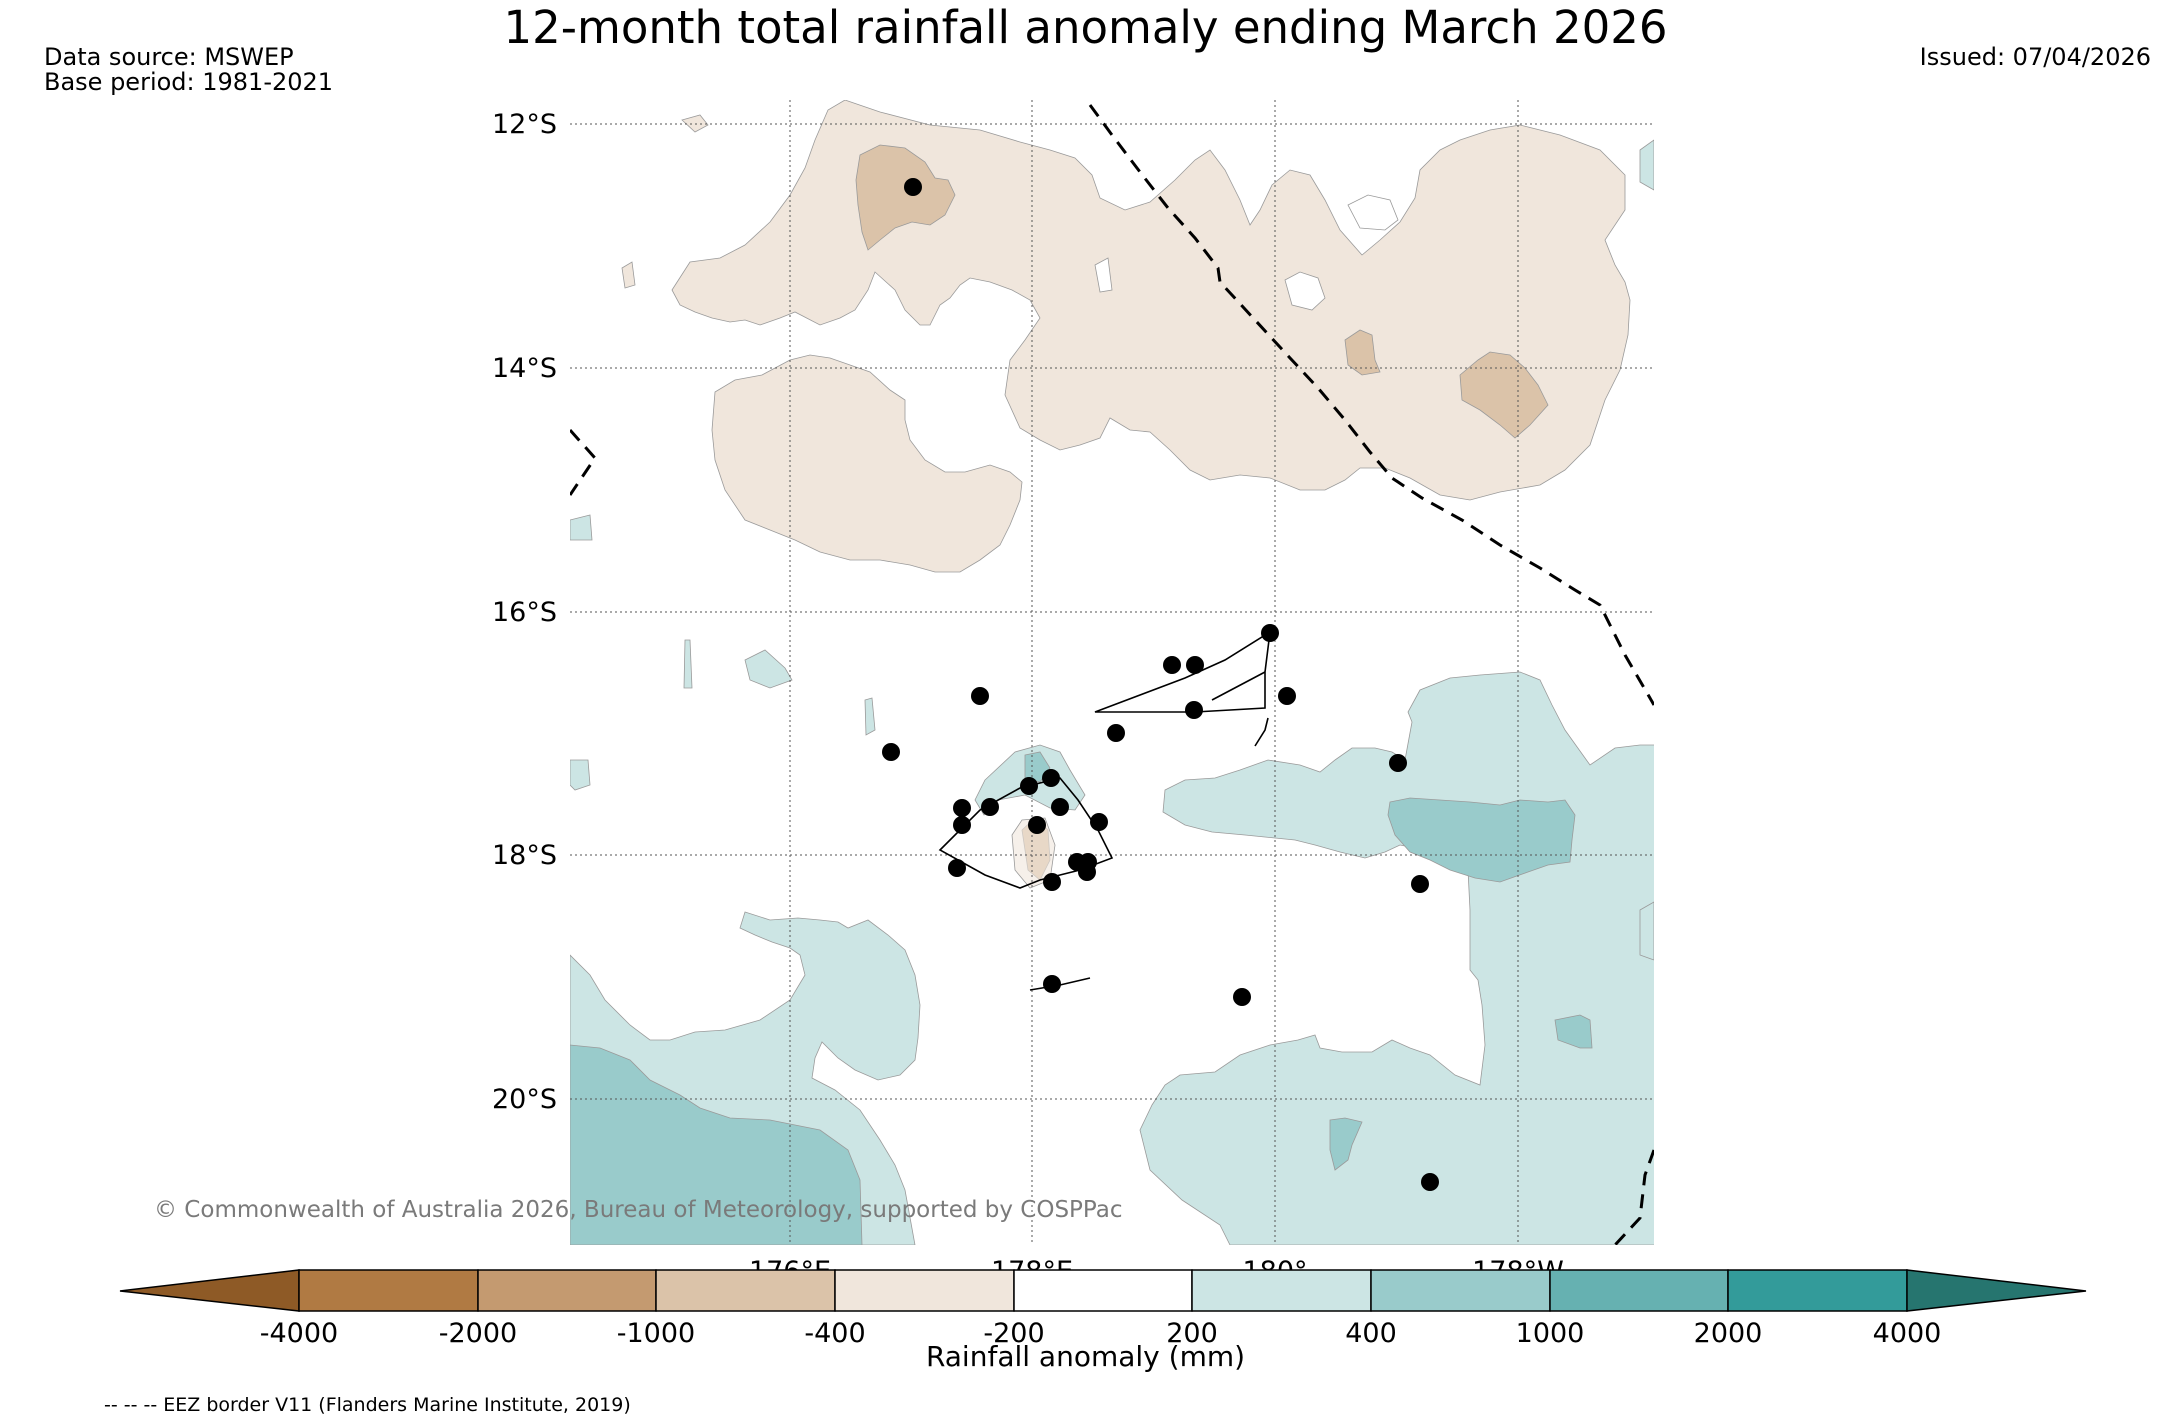  What do you see at coordinates (478, 1333) in the screenshot?
I see `colorbar-tick: -2000` at bounding box center [478, 1333].